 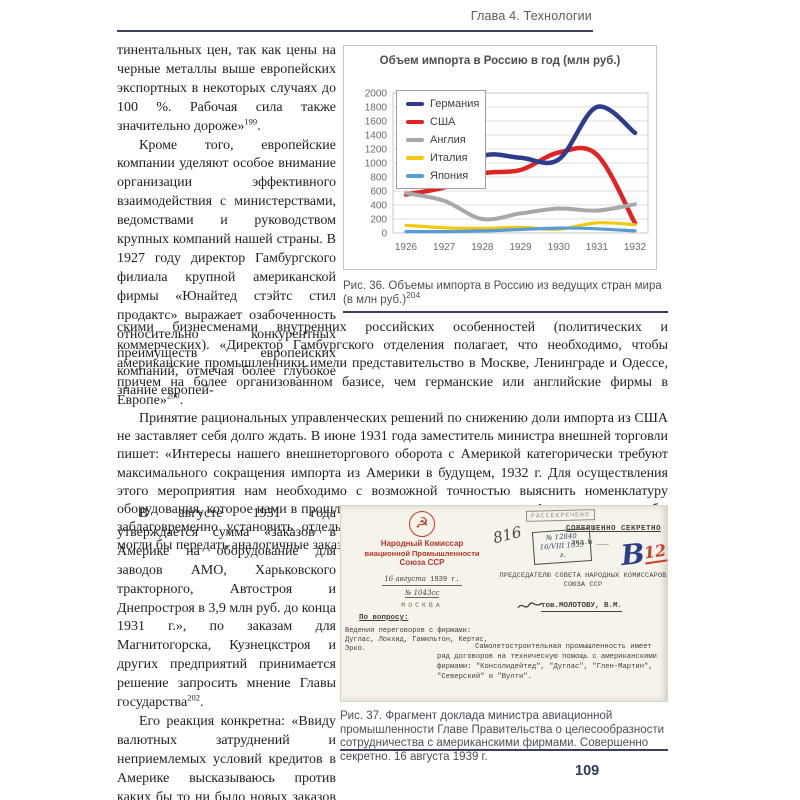 I want to click on legend-item-usa: США, so click(x=441, y=122).